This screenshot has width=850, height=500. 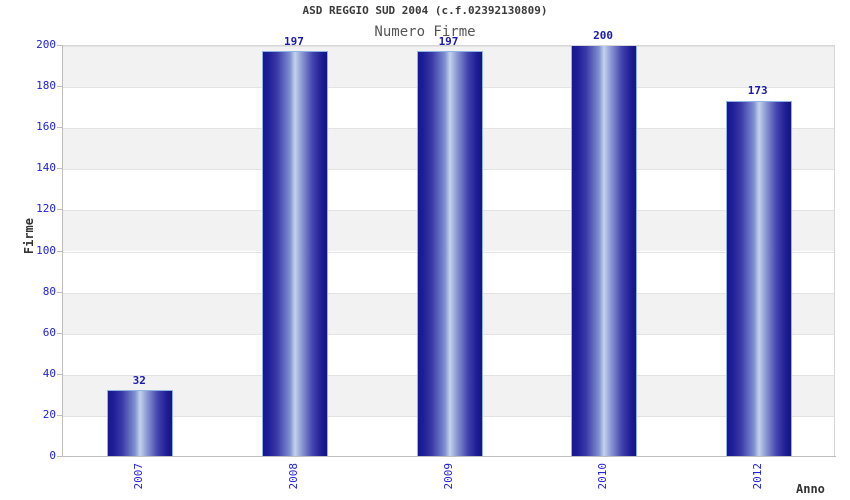 What do you see at coordinates (293, 476) in the screenshot?
I see `x-axis-tick-label: 2008` at bounding box center [293, 476].